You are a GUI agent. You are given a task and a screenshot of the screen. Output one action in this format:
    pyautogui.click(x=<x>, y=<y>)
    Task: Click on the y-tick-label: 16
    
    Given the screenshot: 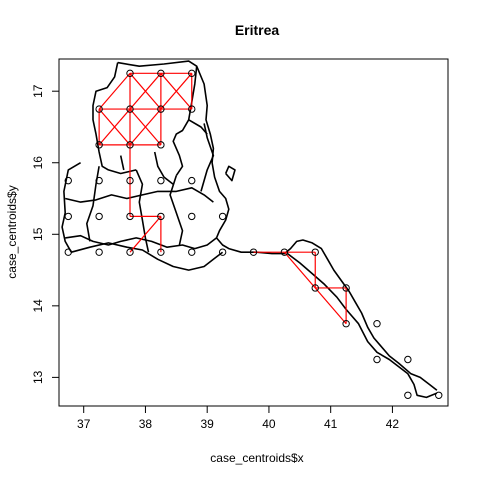 What is the action you would take?
    pyautogui.click(x=38, y=163)
    